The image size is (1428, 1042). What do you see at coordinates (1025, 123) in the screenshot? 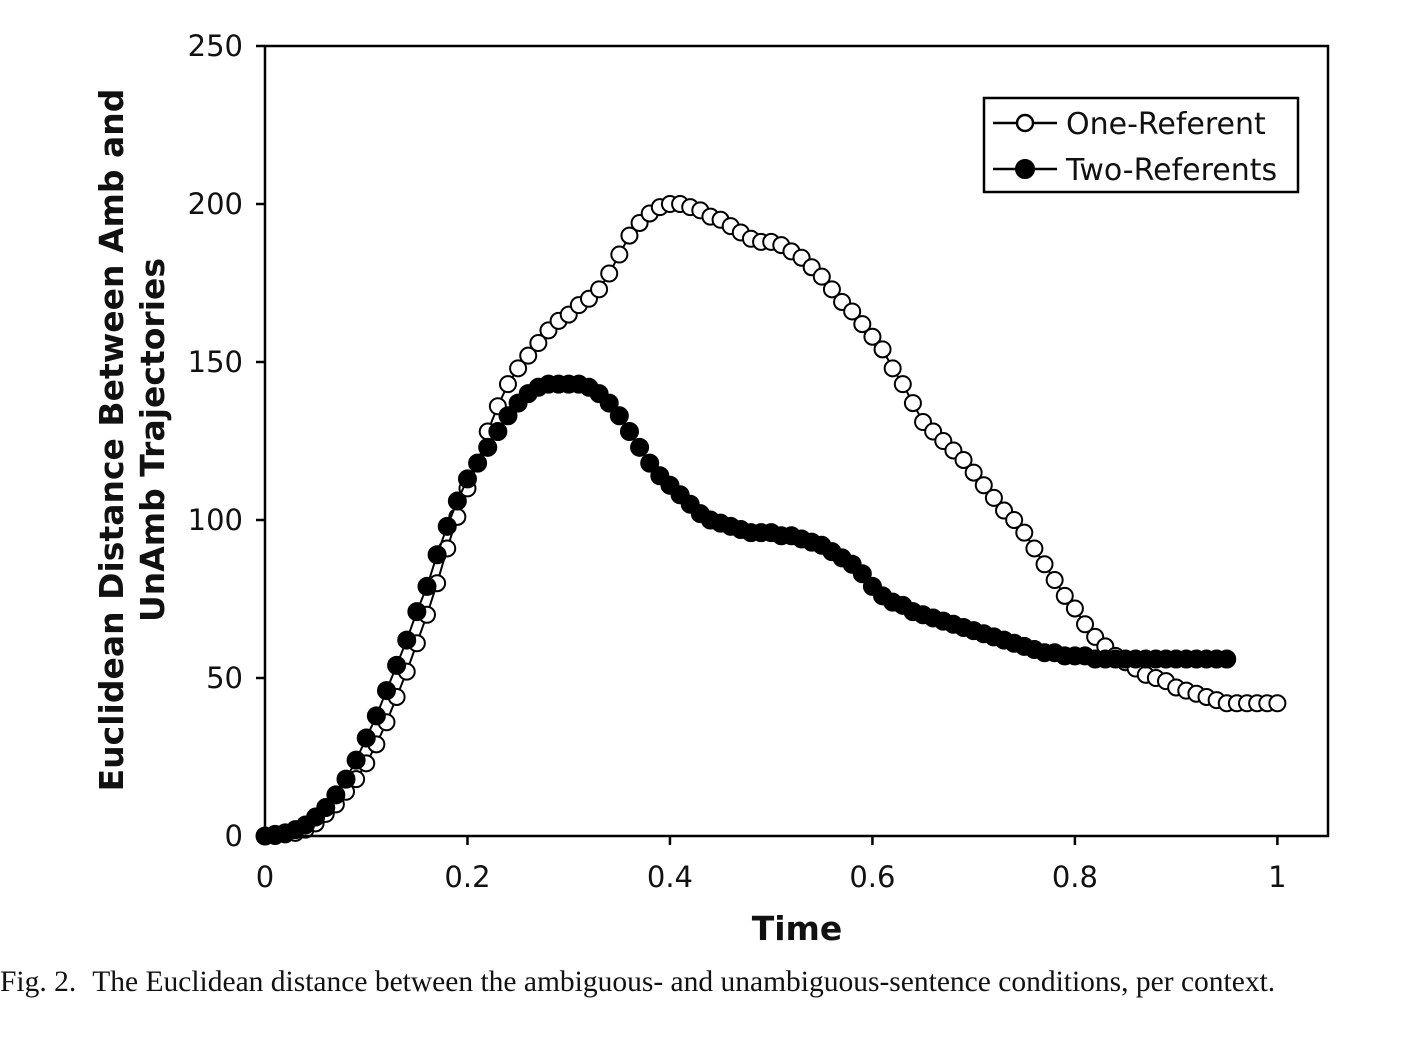
I see `legend-marker-one-referent` at bounding box center [1025, 123].